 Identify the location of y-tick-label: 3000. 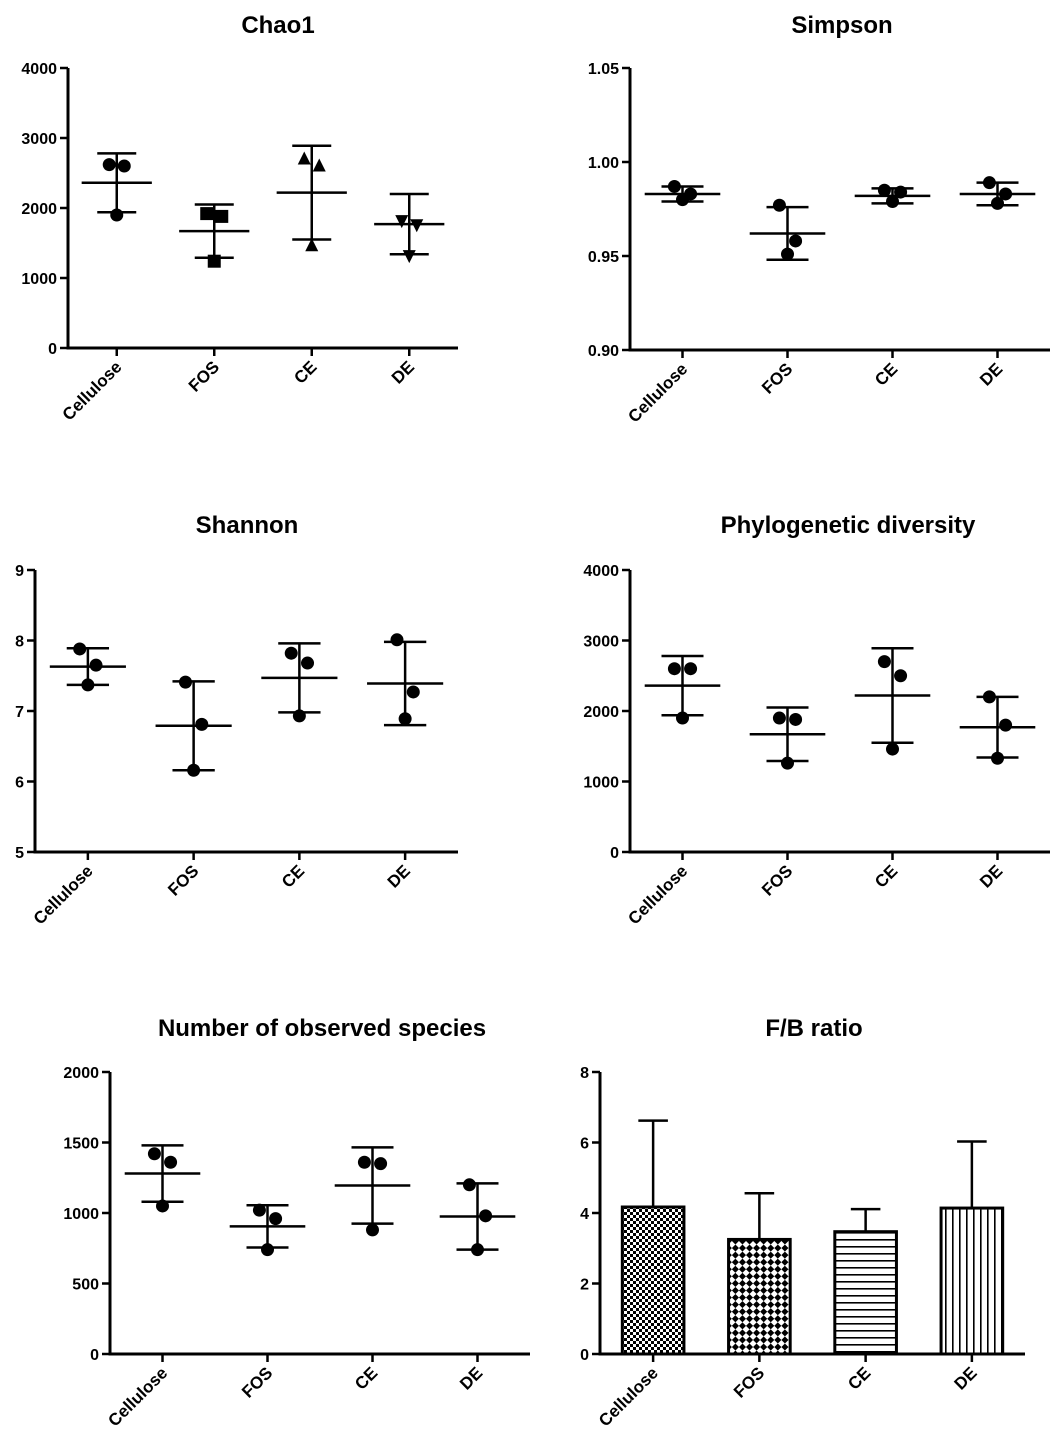
(39, 139).